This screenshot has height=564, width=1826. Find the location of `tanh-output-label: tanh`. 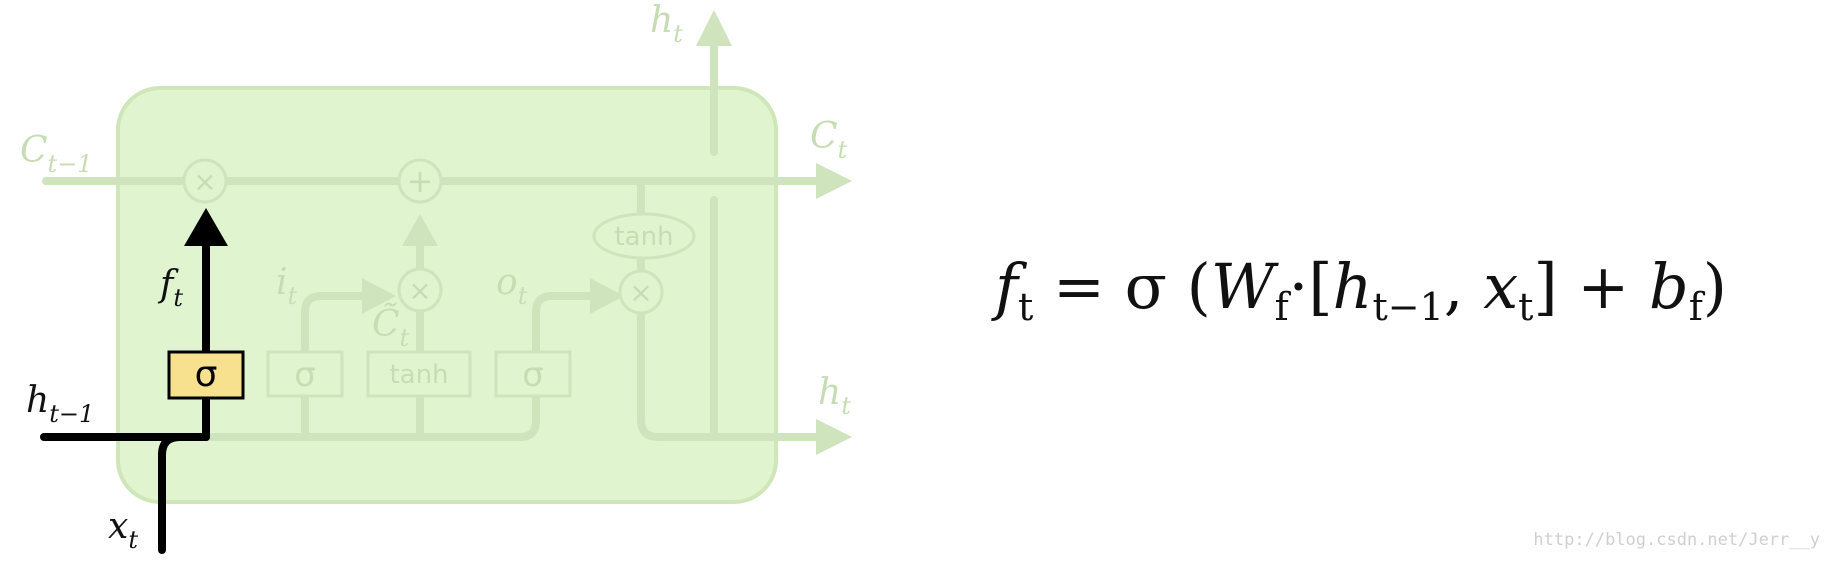

tanh-output-label: tanh is located at coordinates (643, 237).